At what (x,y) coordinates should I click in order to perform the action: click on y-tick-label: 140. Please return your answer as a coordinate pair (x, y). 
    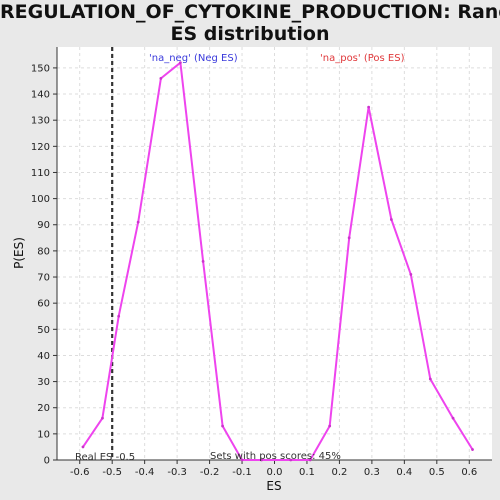
    Looking at the image, I should click on (40, 95).